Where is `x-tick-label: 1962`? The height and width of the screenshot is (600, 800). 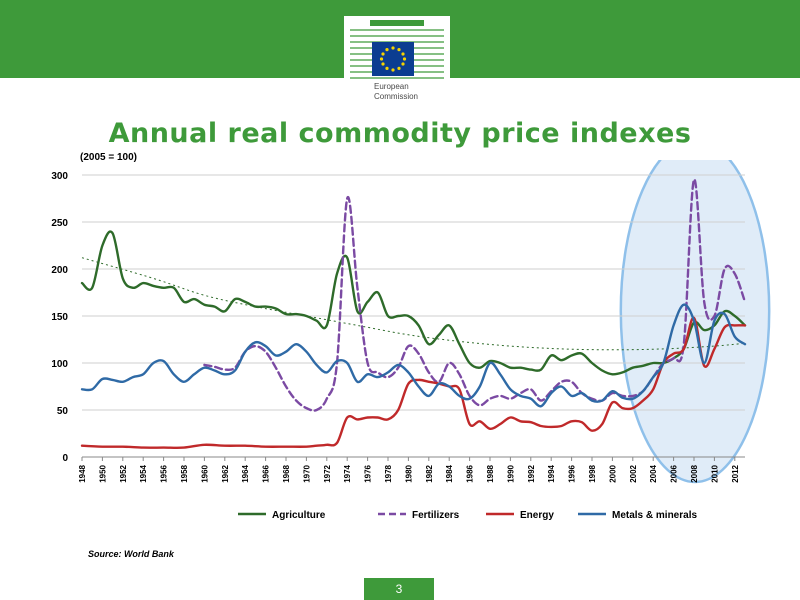
x-tick-label: 1962 is located at coordinates (225, 473).